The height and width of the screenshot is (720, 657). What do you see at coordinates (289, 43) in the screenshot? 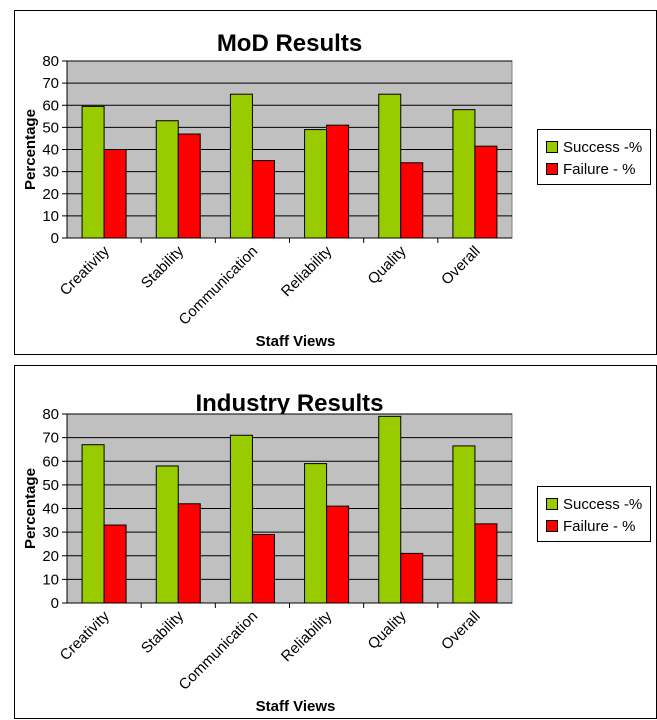
I see `chart-title: MoD Results` at bounding box center [289, 43].